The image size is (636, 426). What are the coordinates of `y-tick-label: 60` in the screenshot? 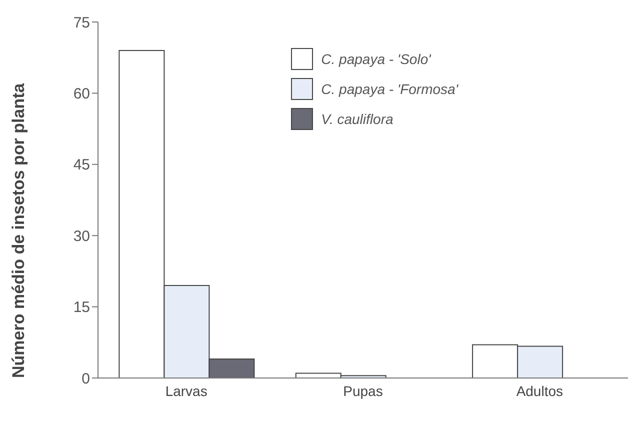 It's located at (81, 94).